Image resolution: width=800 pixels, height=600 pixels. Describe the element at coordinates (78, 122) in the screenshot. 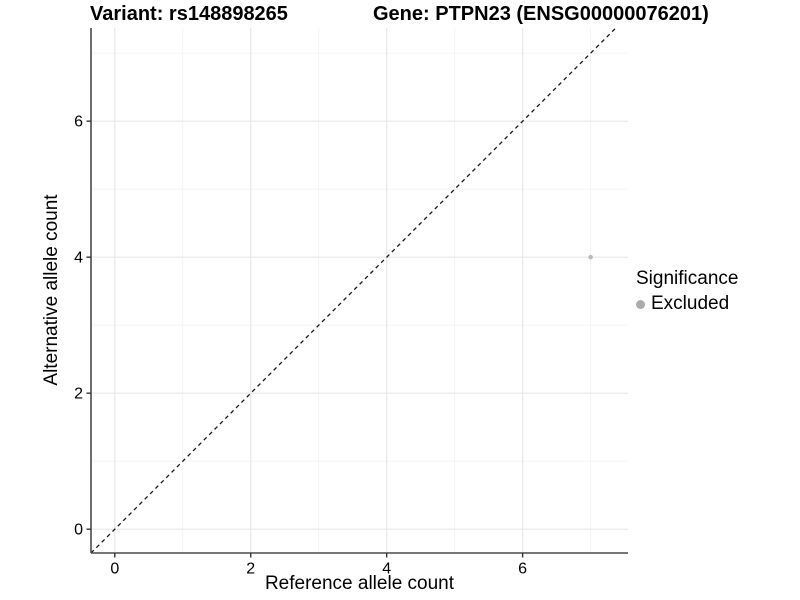

I see `y-tick-label: 6` at that location.